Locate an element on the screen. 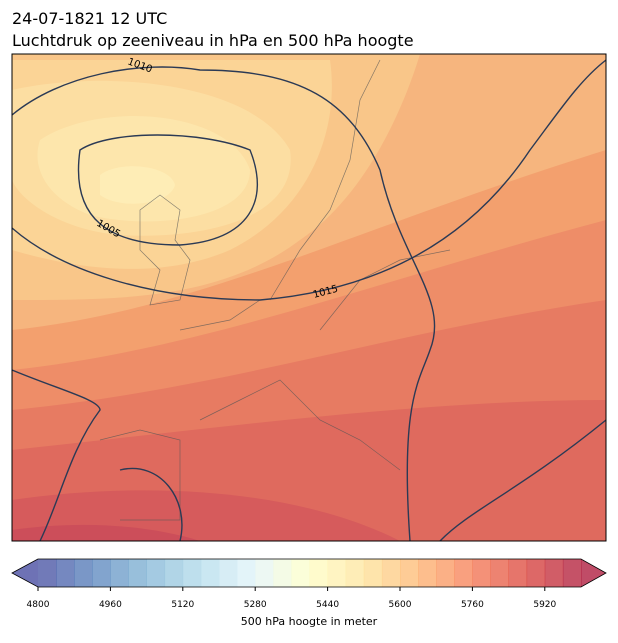 This screenshot has height=643, width=618. colorbar-tick-label: 4800 is located at coordinates (38, 605).